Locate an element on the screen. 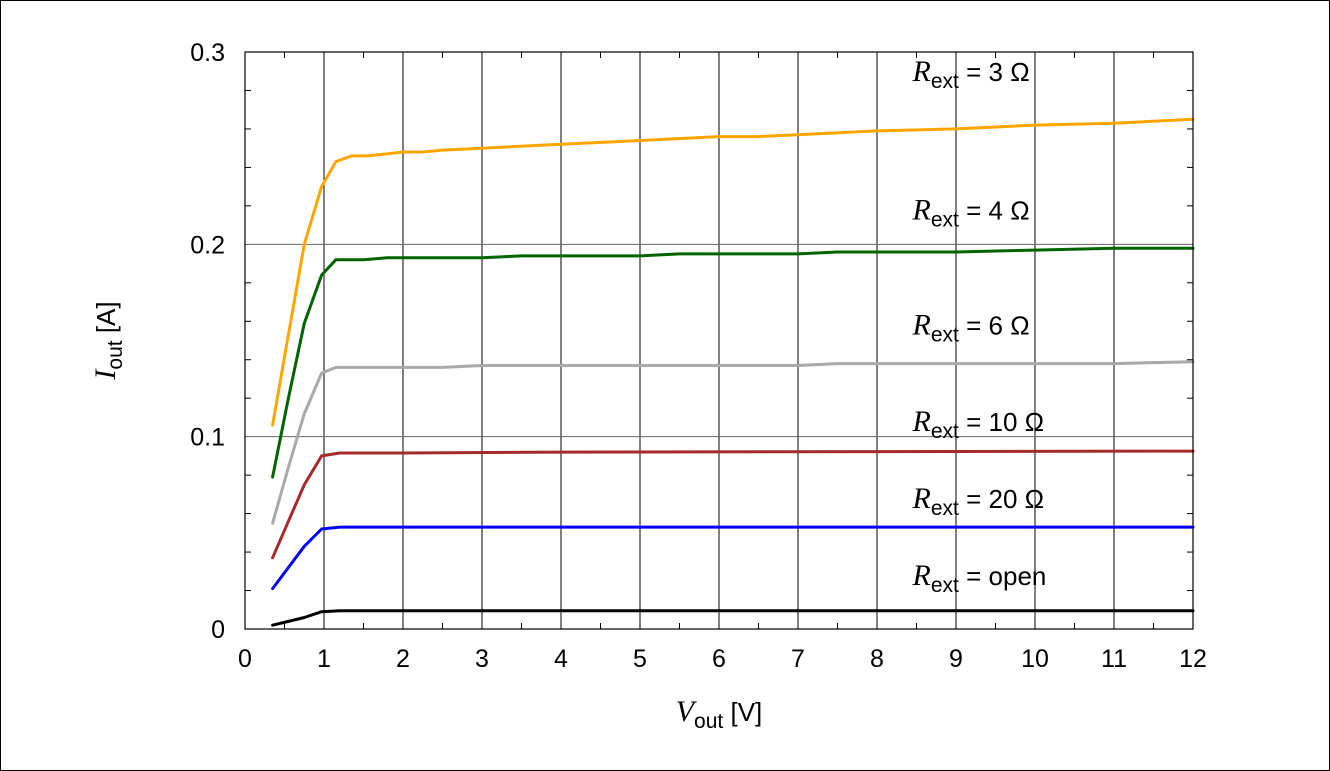 This screenshot has height=771, width=1330. x-tick-label: 2 is located at coordinates (403, 659).